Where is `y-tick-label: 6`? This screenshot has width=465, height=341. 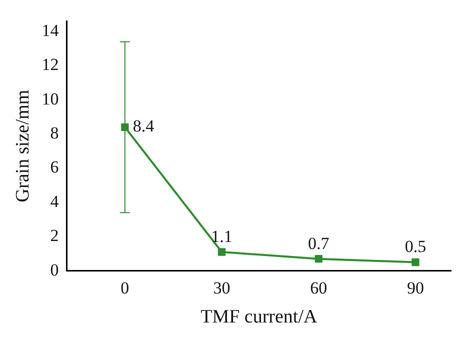
y-tick-label: 6 is located at coordinates (54, 167).